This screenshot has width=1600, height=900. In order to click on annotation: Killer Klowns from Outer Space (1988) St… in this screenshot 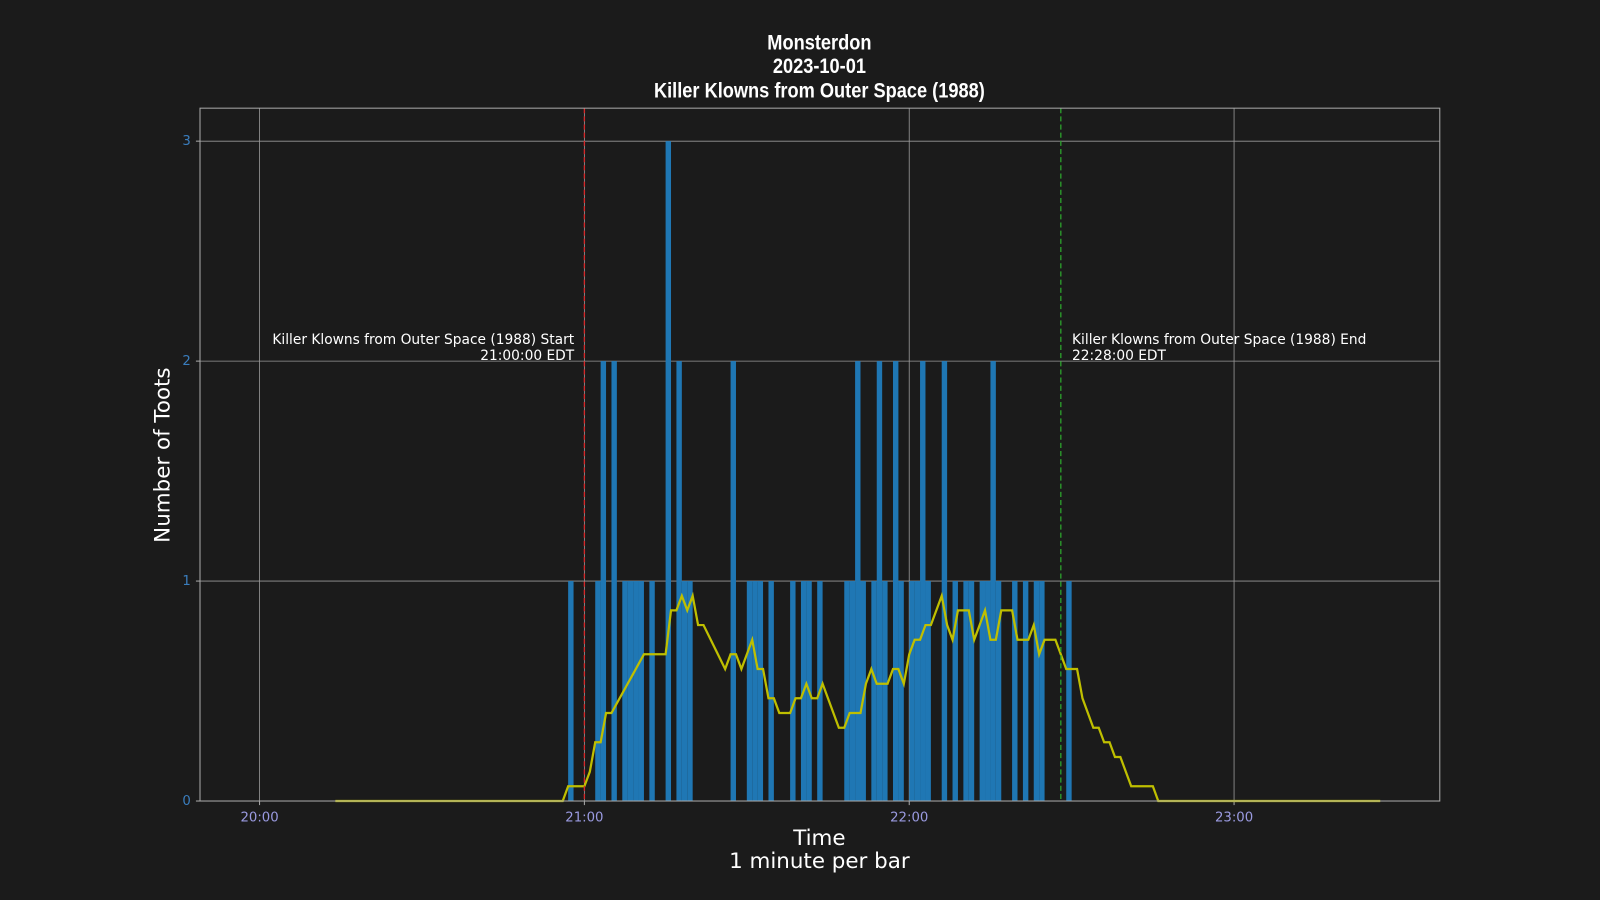, I will do `click(423, 340)`.